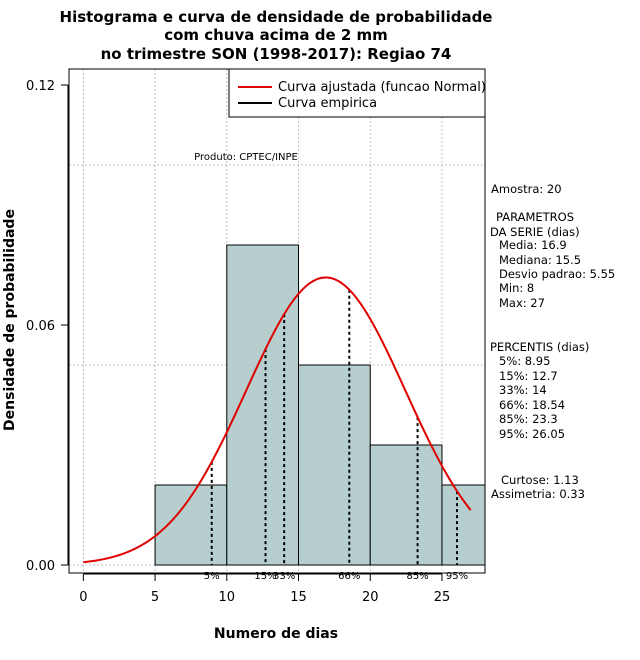 This screenshot has height=660, width=640. I want to click on stat-p95: 95%: 26.05, so click(532, 434).